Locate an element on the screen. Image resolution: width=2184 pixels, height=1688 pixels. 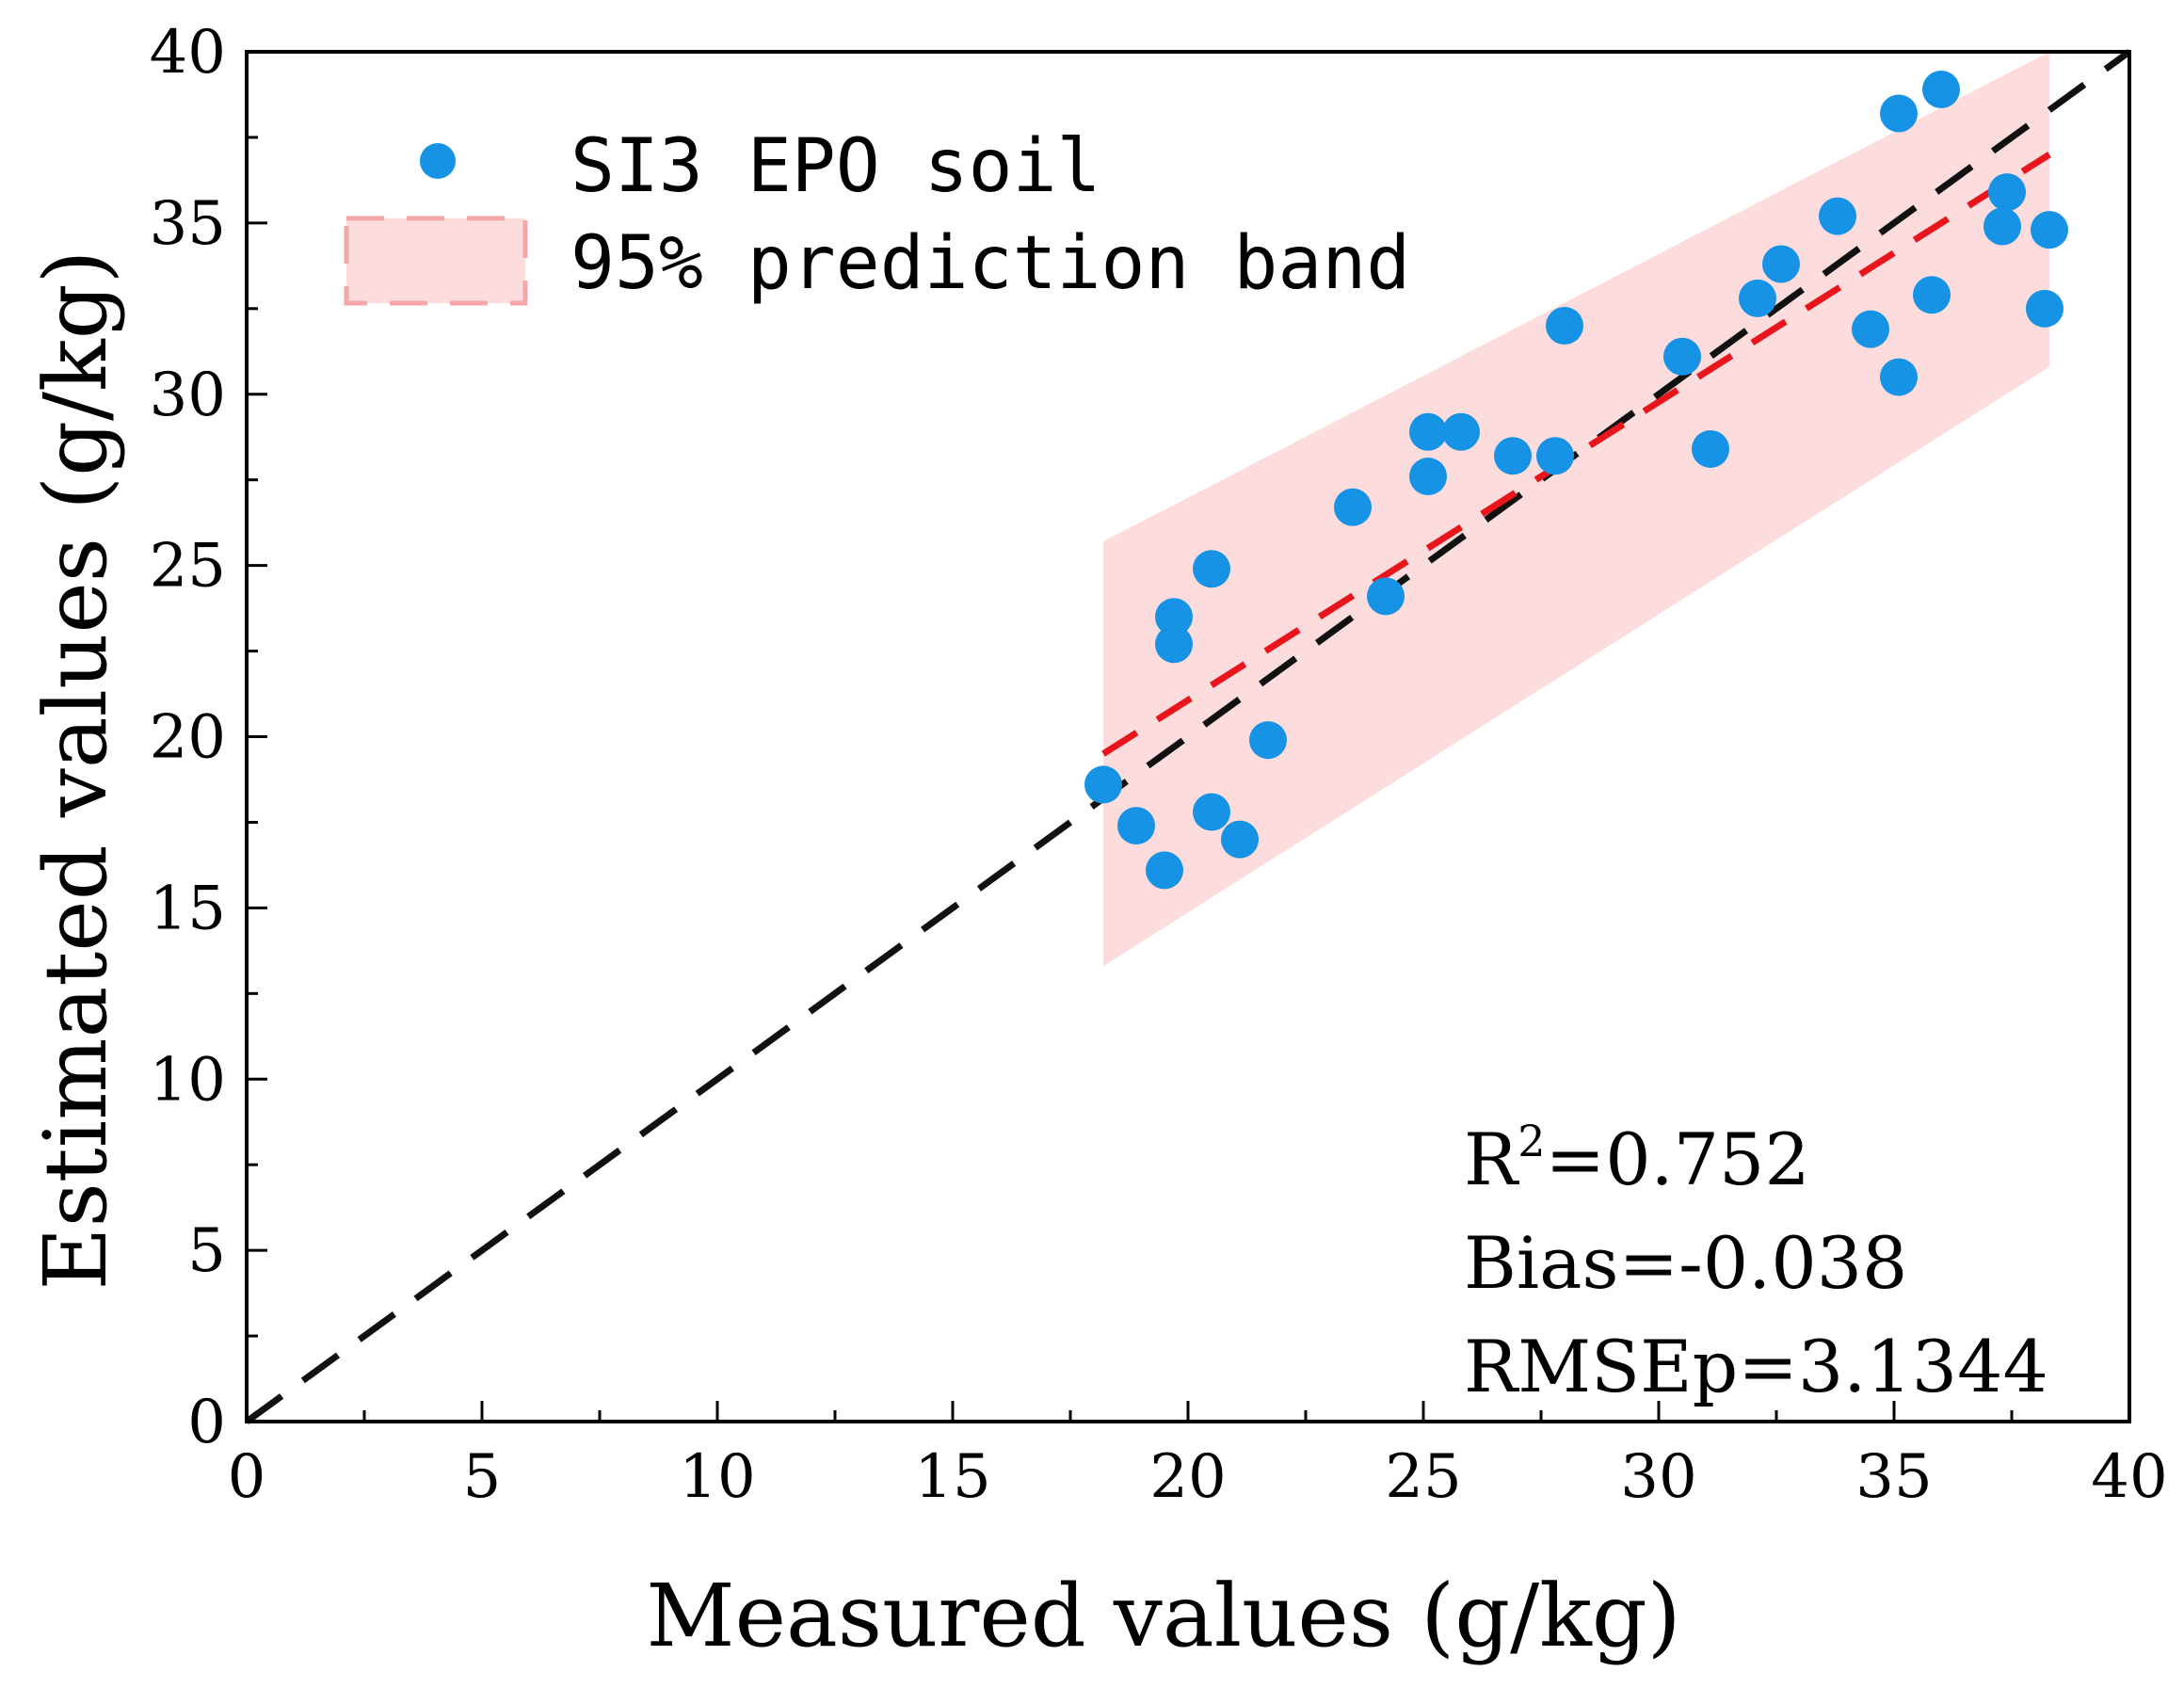
y-tick-label: 30 is located at coordinates (188, 395).